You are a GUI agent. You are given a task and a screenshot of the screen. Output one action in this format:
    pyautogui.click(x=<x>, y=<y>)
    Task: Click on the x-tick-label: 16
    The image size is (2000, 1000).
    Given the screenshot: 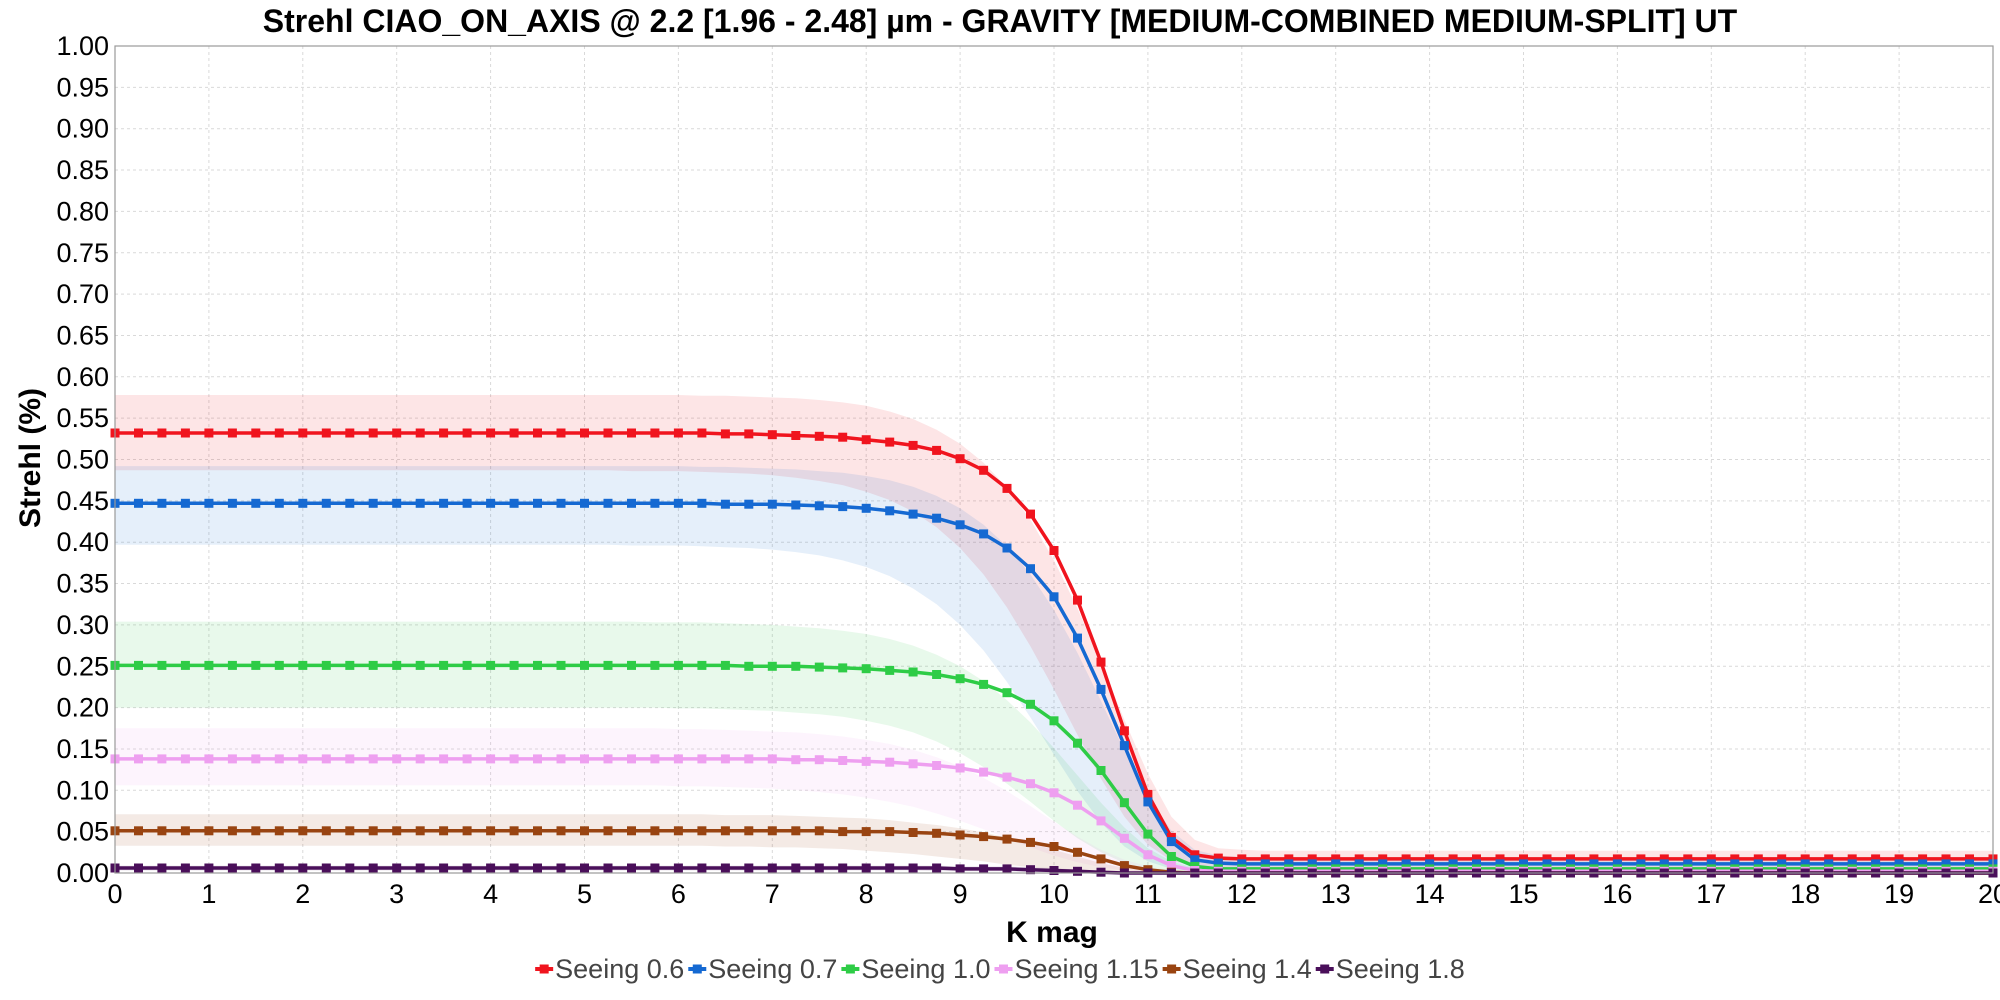 What is the action you would take?
    pyautogui.click(x=1617, y=894)
    